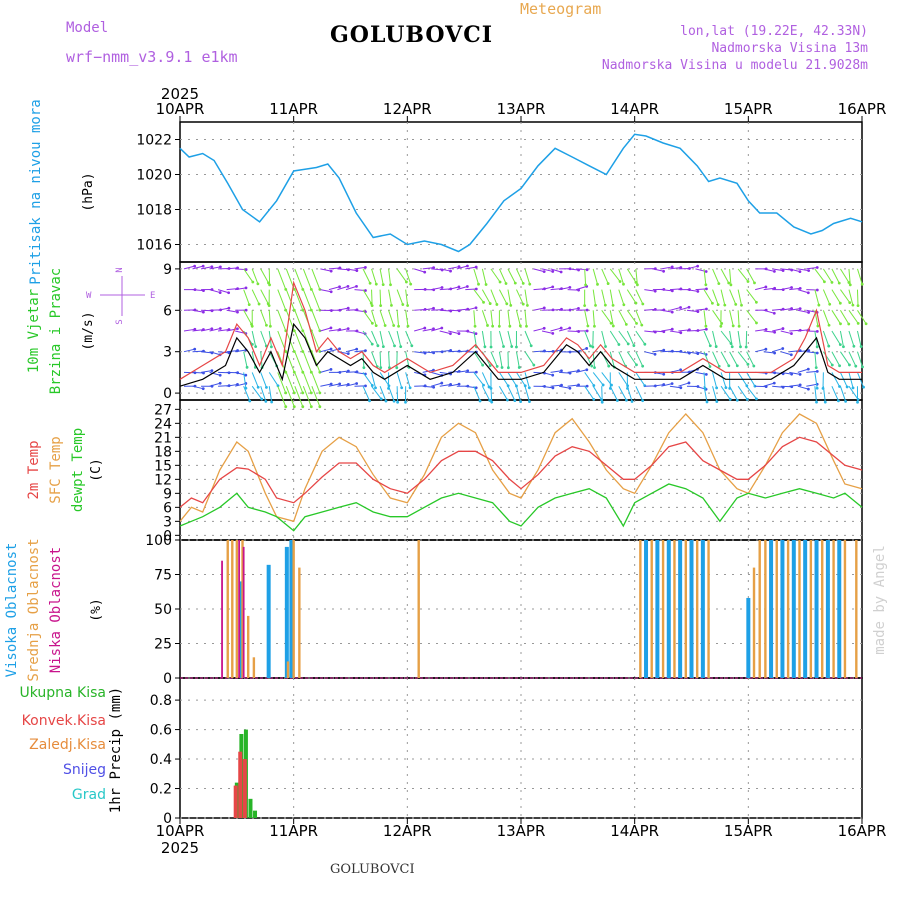 This screenshot has width=900, height=900. I want to click on x-tick-label-bottom: 10APR, so click(180, 831).